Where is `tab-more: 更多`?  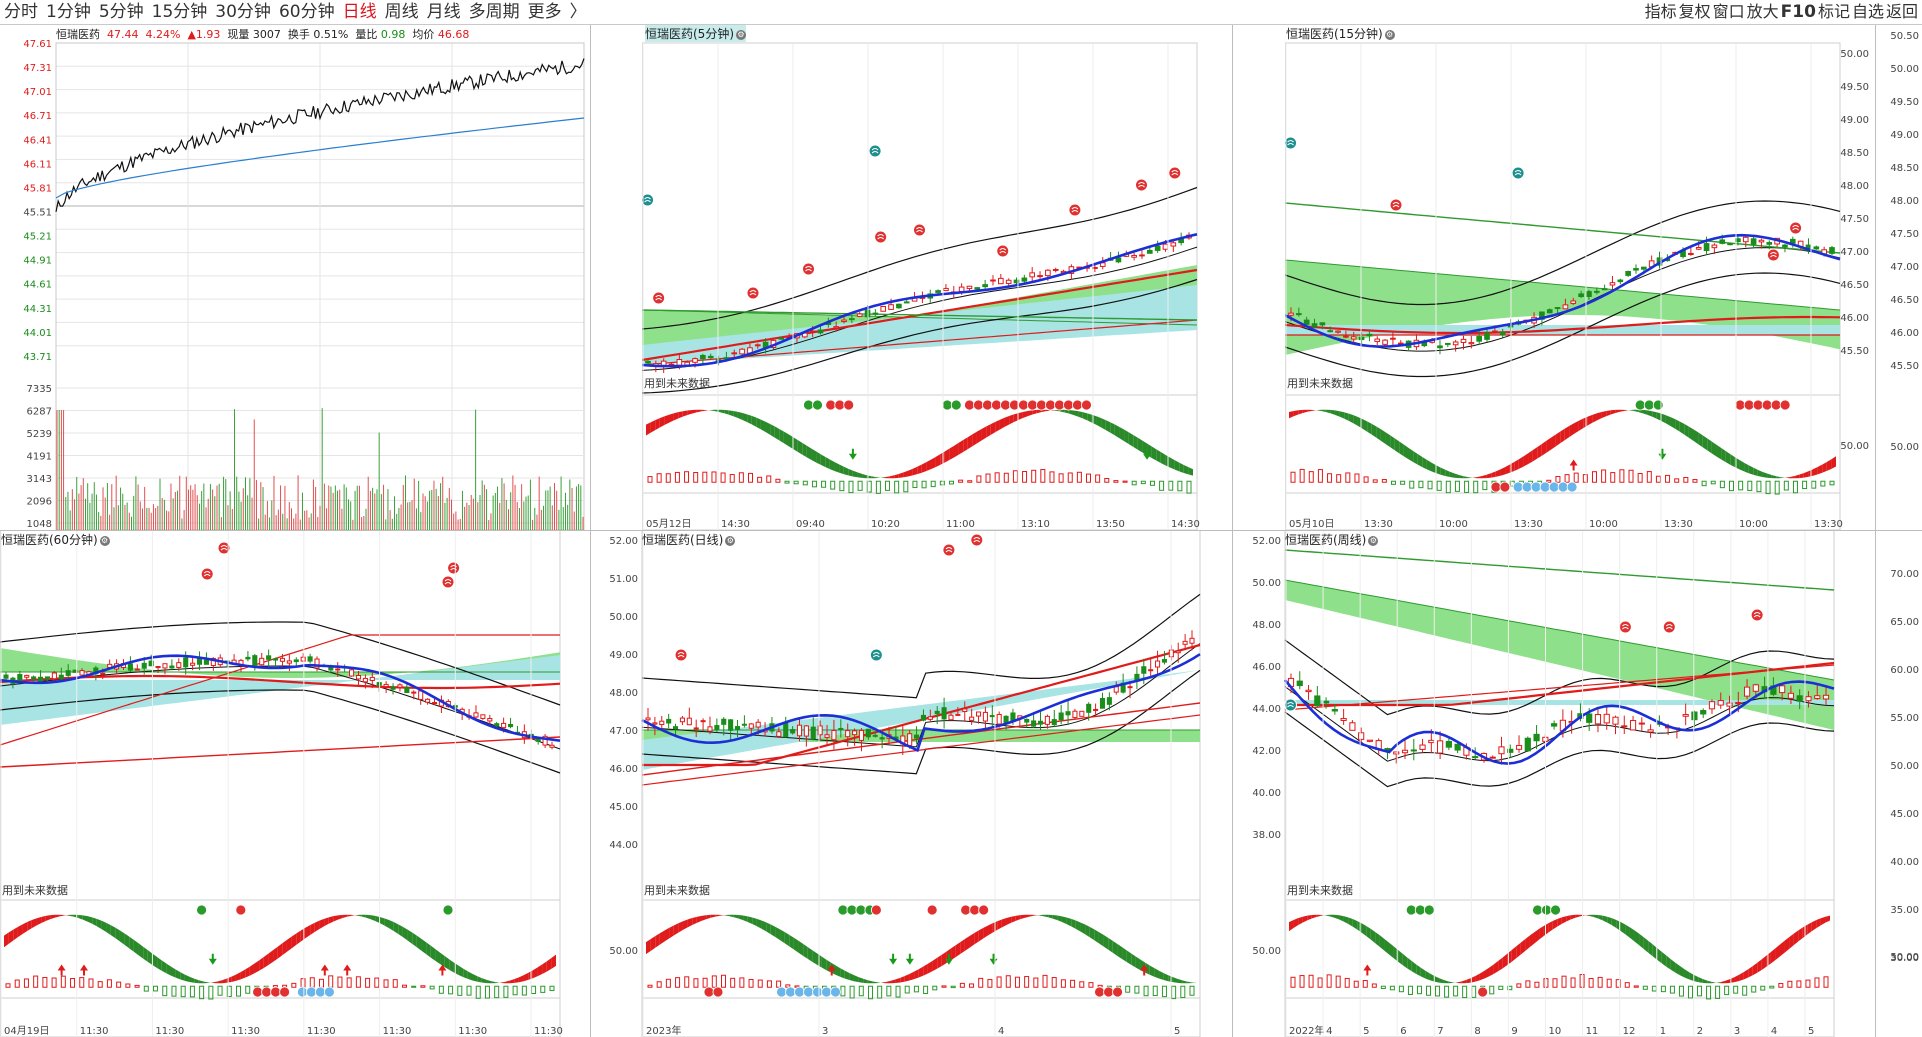 tab-more: 更多 is located at coordinates (544, 12).